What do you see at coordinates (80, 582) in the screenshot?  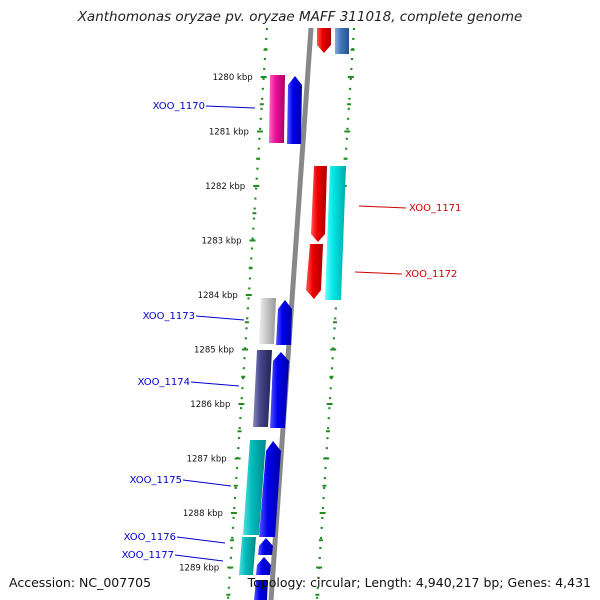 I see `accession-text: Accession: NC_007705` at bounding box center [80, 582].